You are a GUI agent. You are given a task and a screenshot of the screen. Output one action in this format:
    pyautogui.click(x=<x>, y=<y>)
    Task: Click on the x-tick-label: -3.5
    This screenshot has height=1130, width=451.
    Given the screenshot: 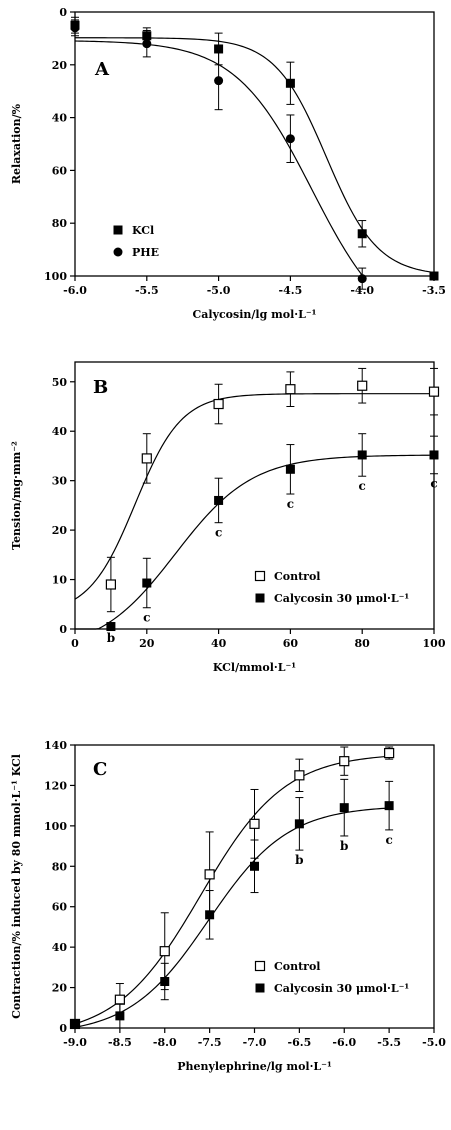 What is the action you would take?
    pyautogui.click(x=434, y=290)
    